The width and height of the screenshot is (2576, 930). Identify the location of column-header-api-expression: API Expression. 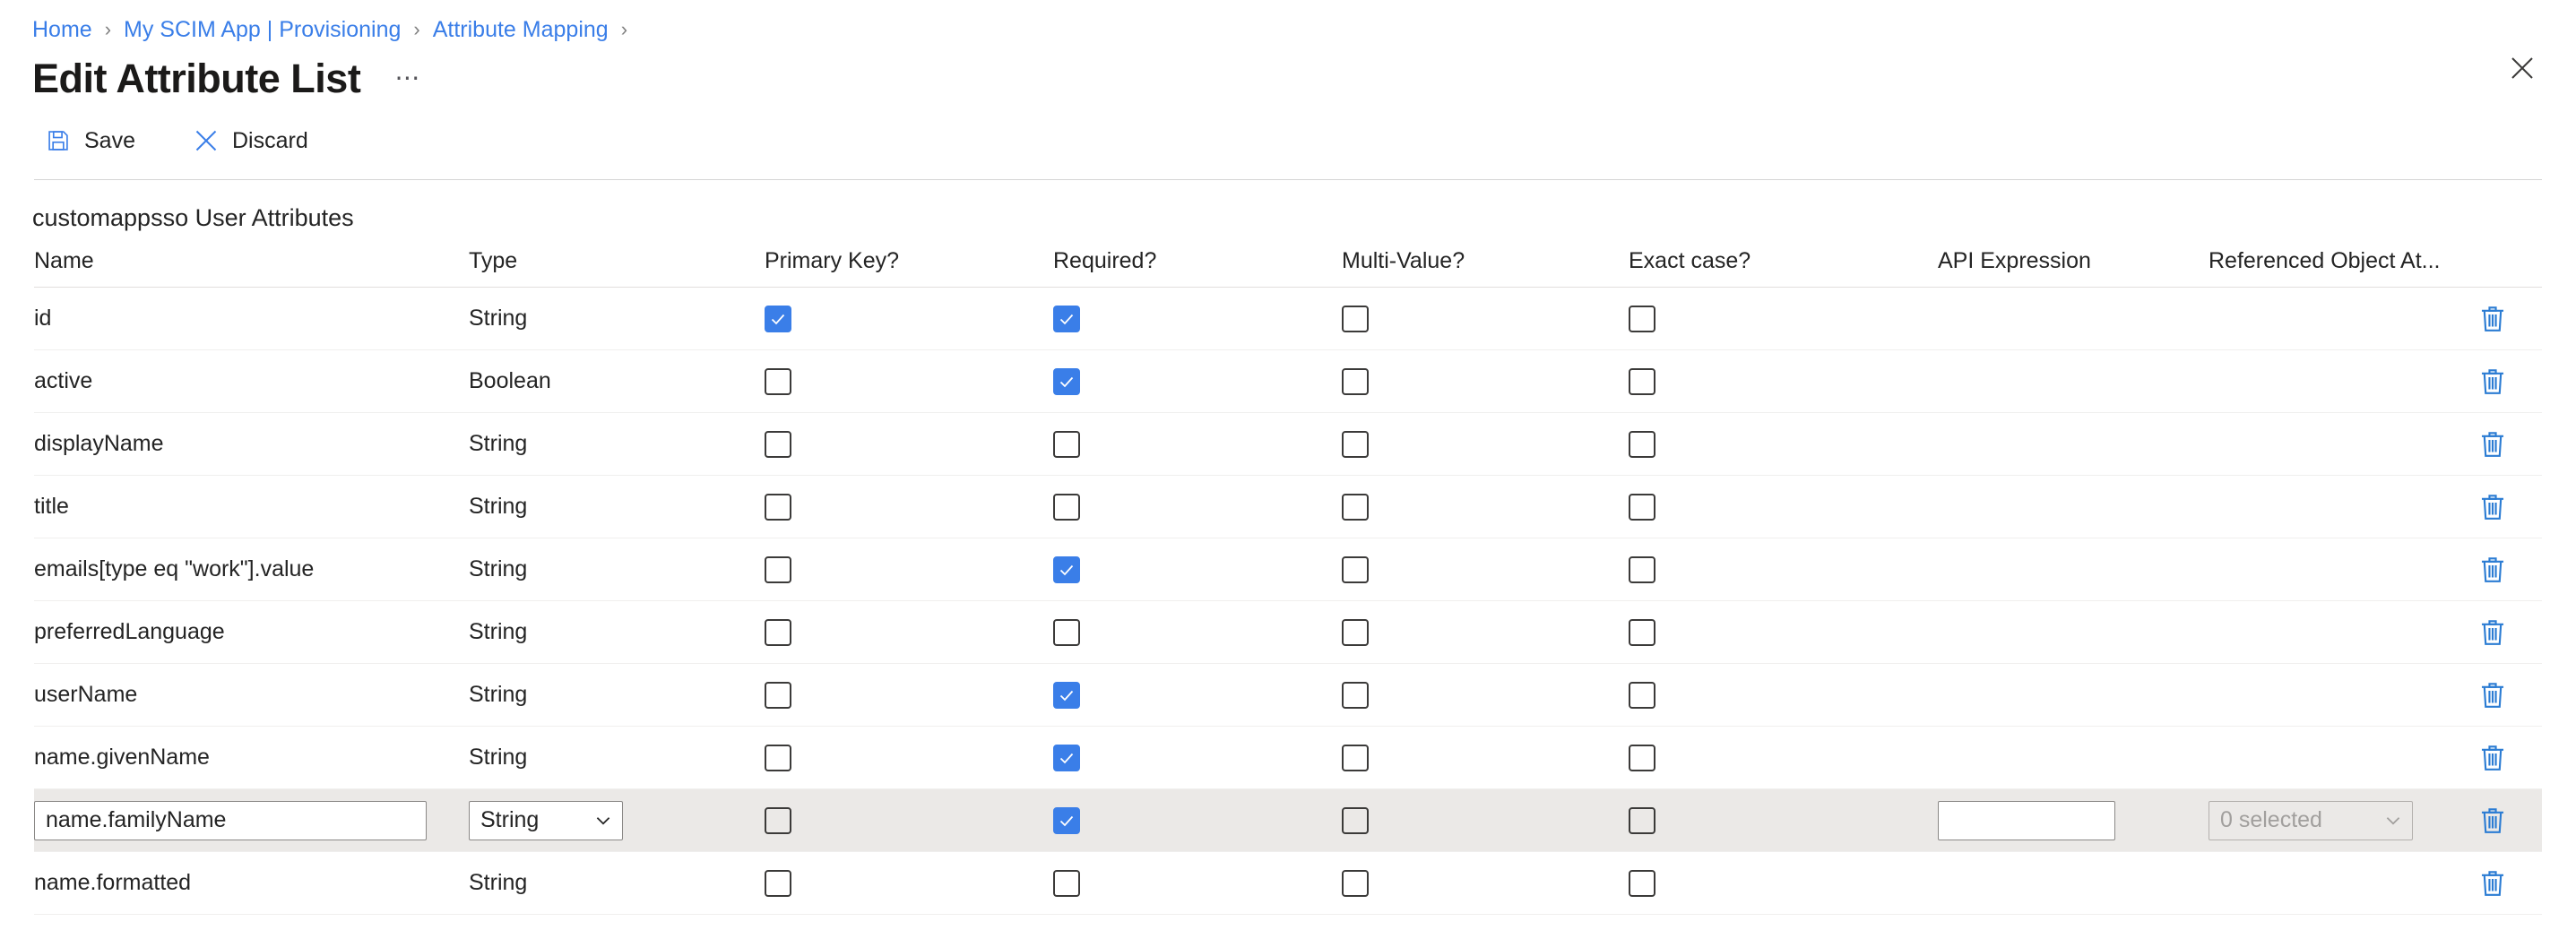
(2073, 268).